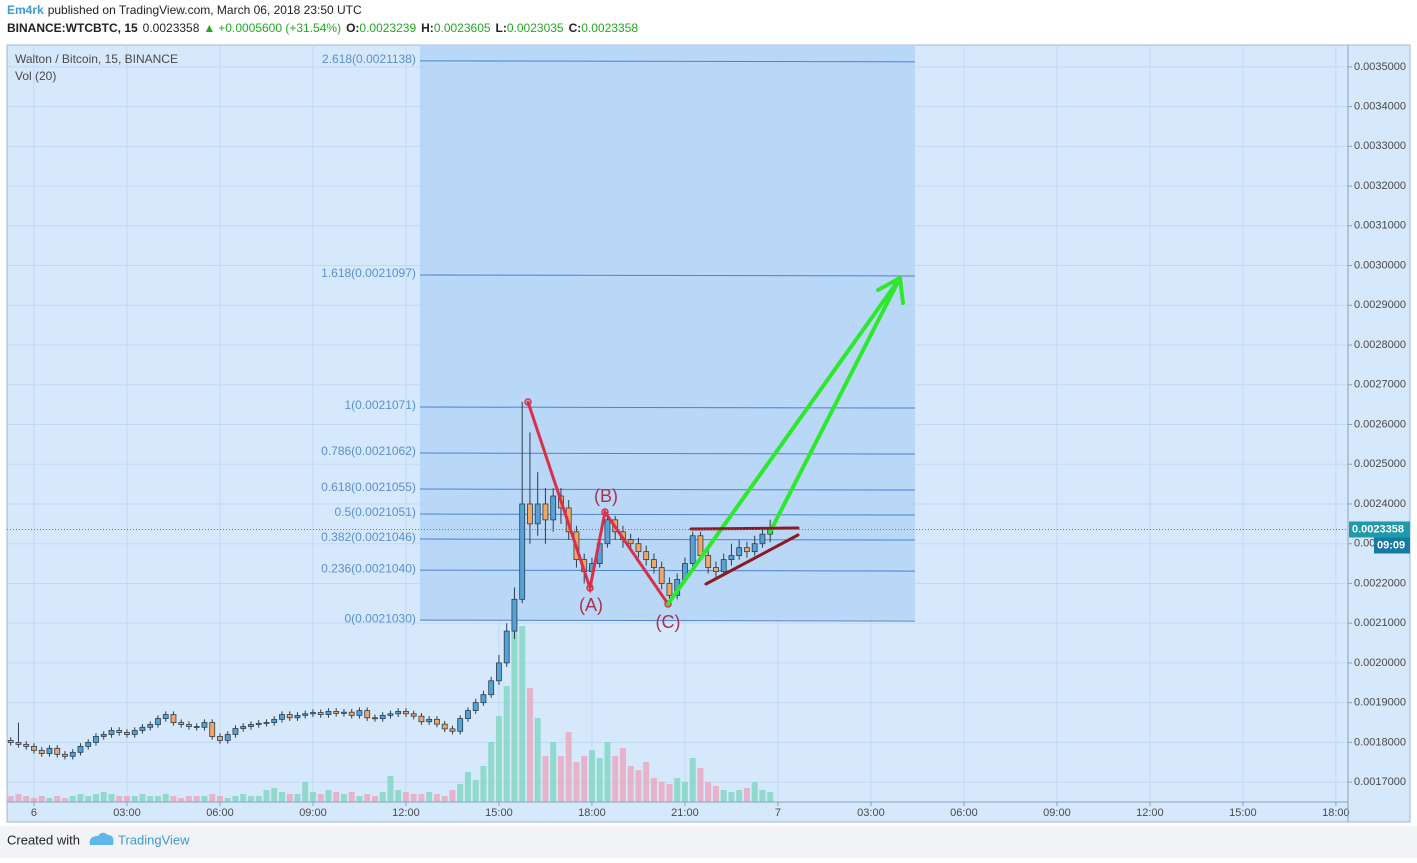 Image resolution: width=1417 pixels, height=863 pixels. I want to click on projection-arrow, so click(784, 441).